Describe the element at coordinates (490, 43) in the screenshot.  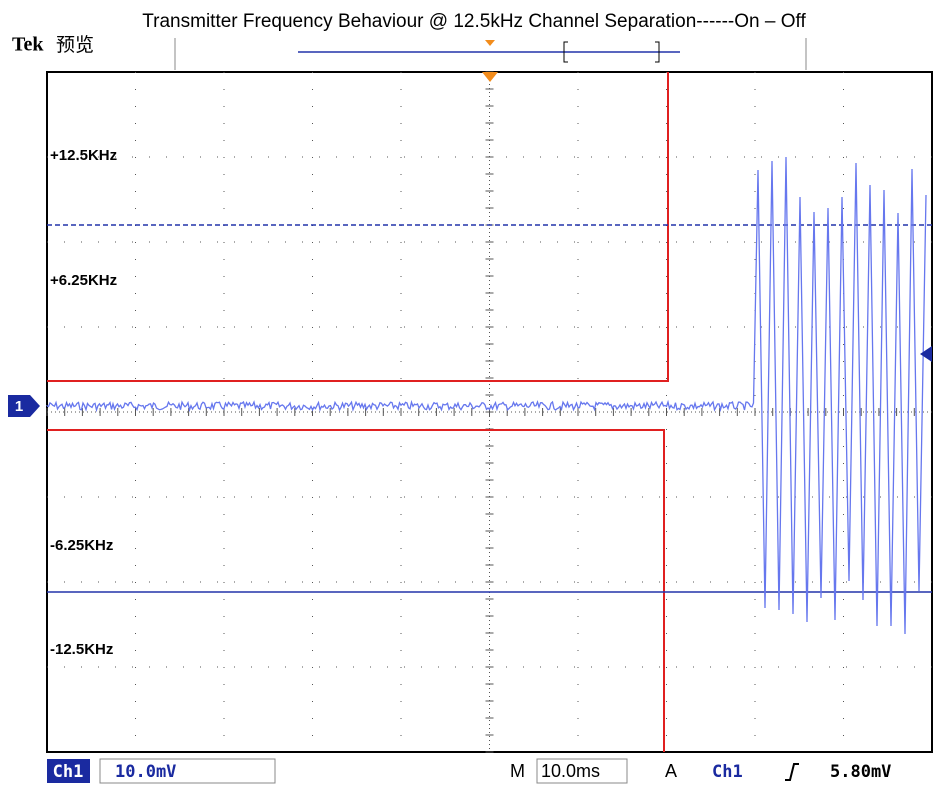
I see `trigger-pos` at that location.